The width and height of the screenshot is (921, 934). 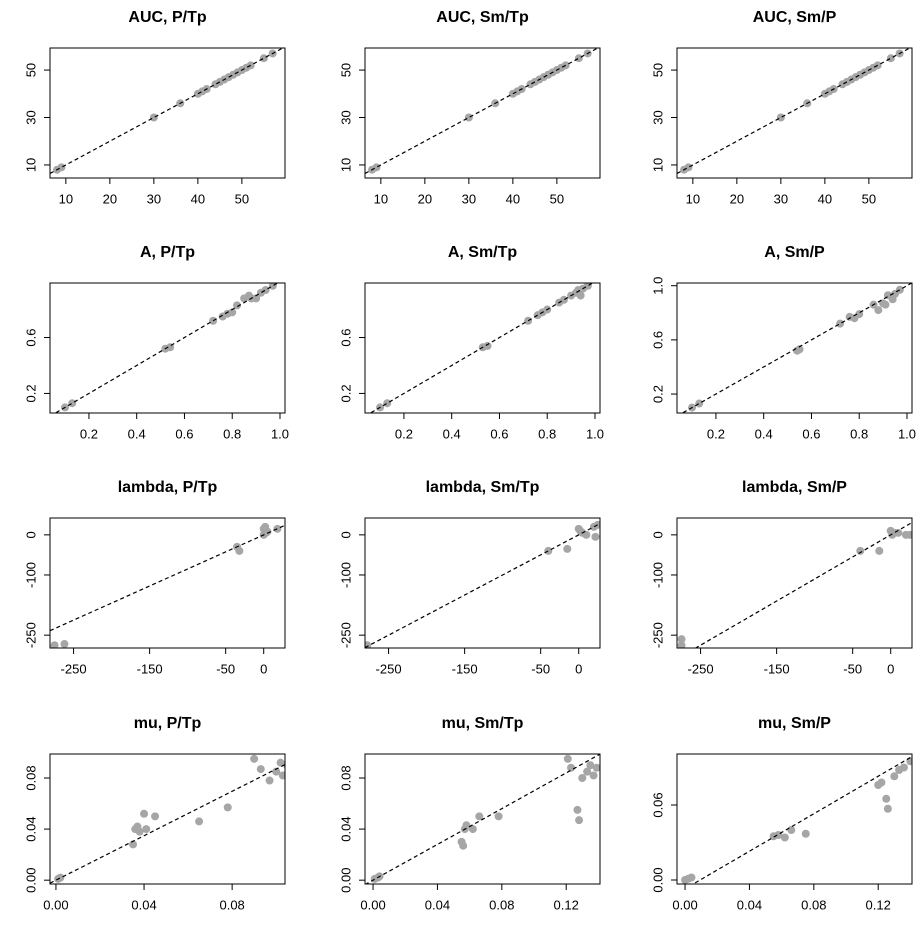 What do you see at coordinates (30, 635) in the screenshot?
I see `y-tick-label: -250` at bounding box center [30, 635].